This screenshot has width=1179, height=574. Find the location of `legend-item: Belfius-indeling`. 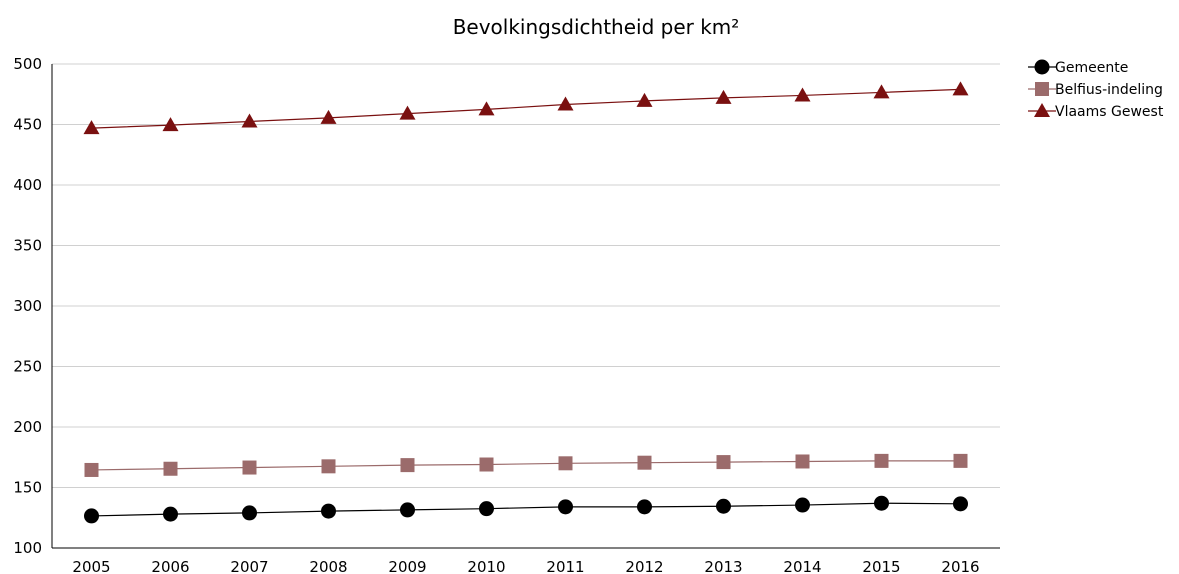

legend-item: Belfius-indeling is located at coordinates (1095, 90).